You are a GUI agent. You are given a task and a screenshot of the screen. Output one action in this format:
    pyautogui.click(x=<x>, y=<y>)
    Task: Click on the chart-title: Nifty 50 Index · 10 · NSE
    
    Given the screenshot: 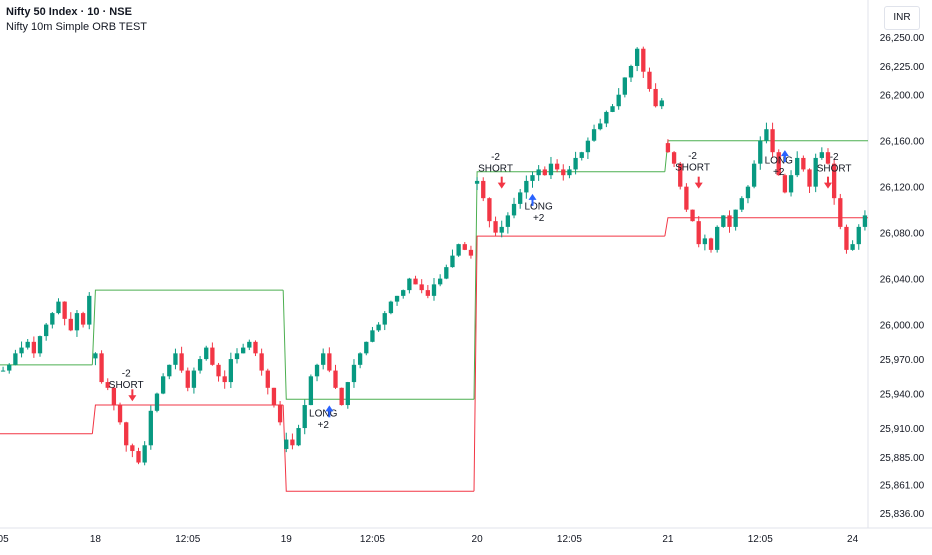 What is the action you would take?
    pyautogui.click(x=69, y=12)
    